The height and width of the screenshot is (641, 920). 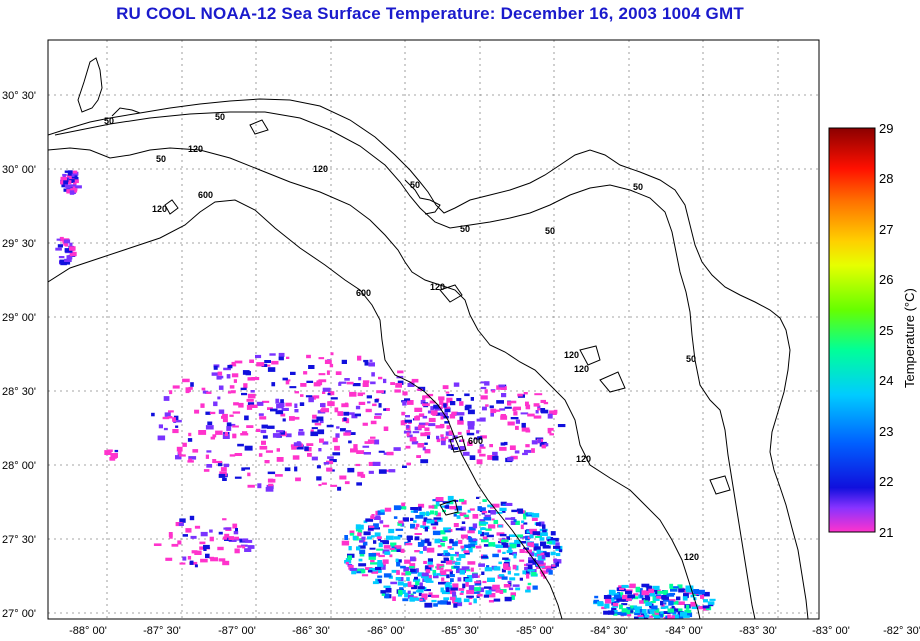 What do you see at coordinates (237, 631) in the screenshot?
I see `lon-label: -87° 00'` at bounding box center [237, 631].